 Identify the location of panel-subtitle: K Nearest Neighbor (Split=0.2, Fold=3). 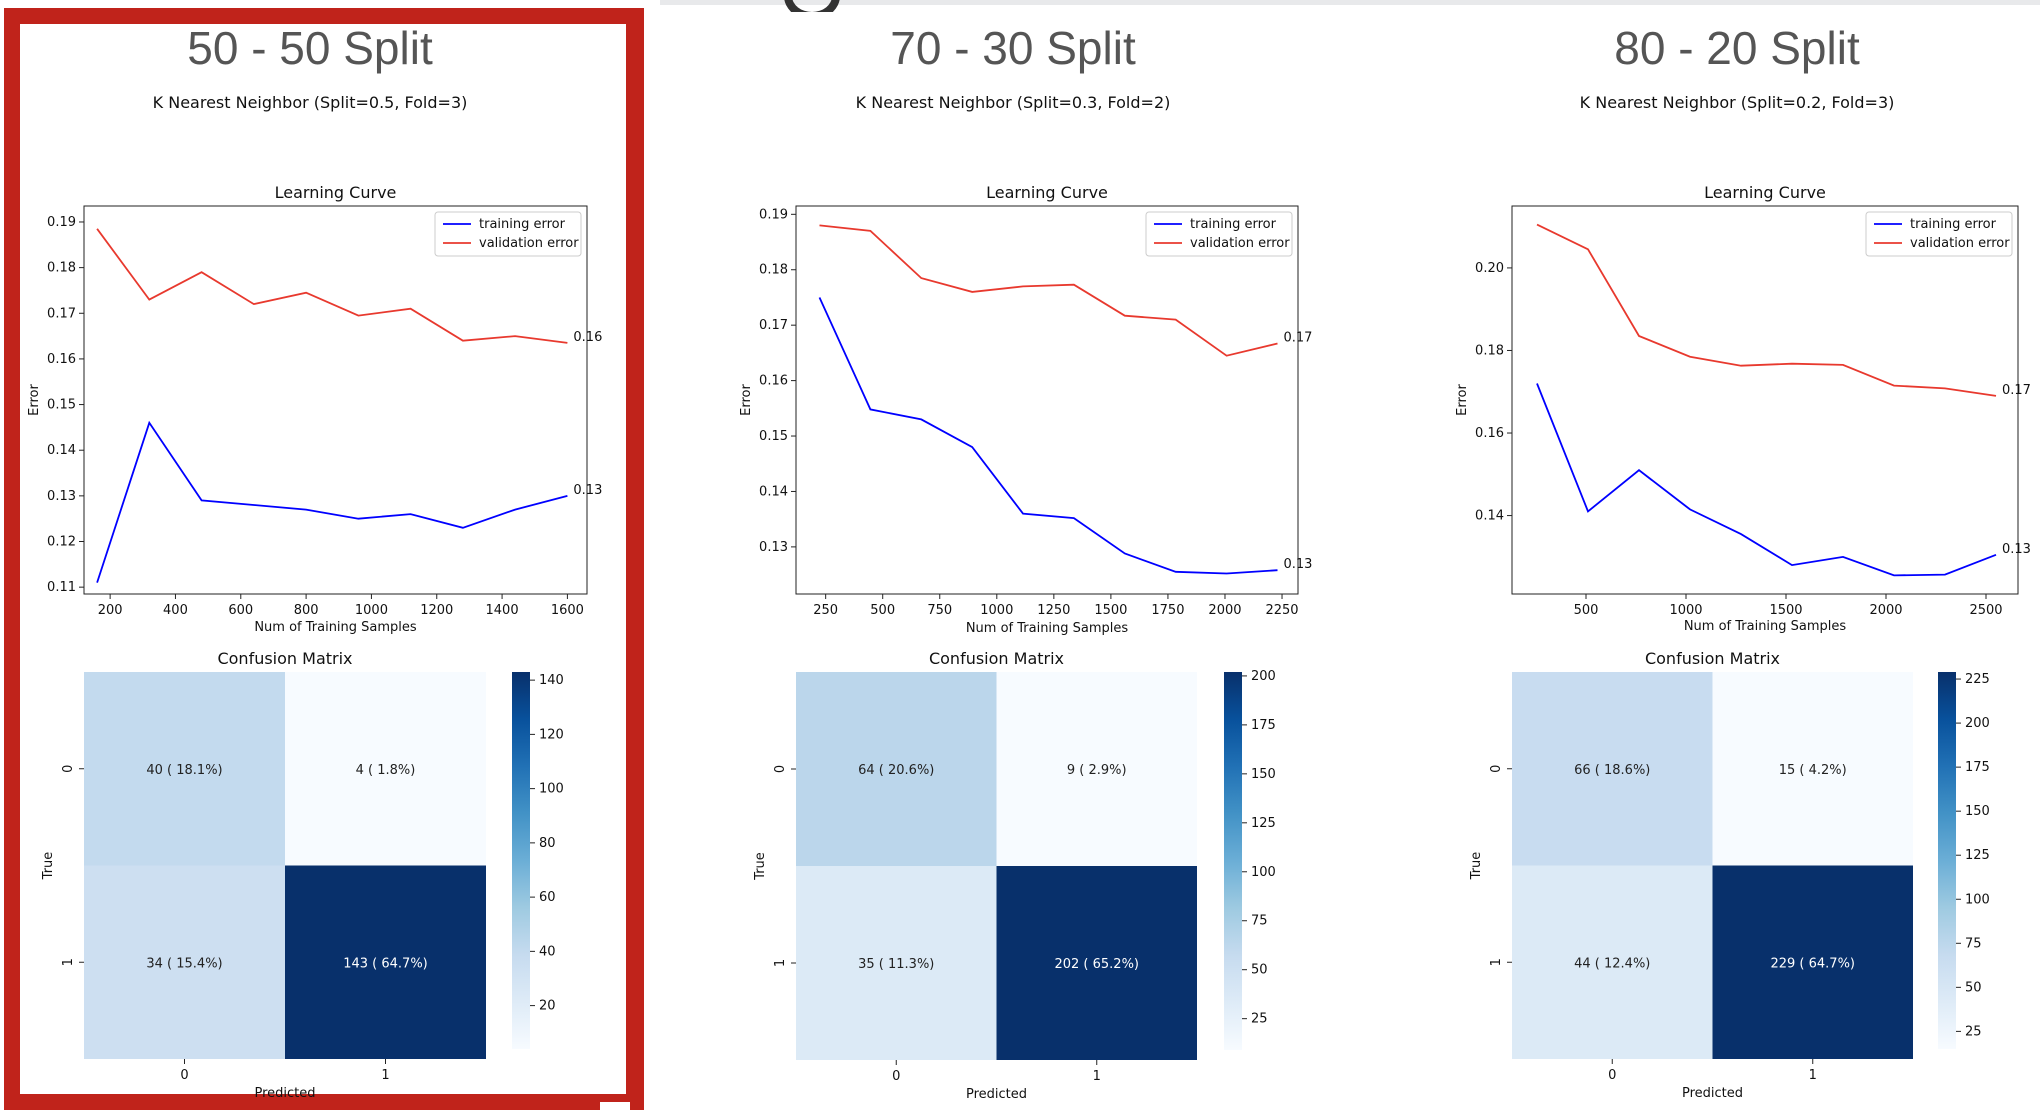
(1737, 102).